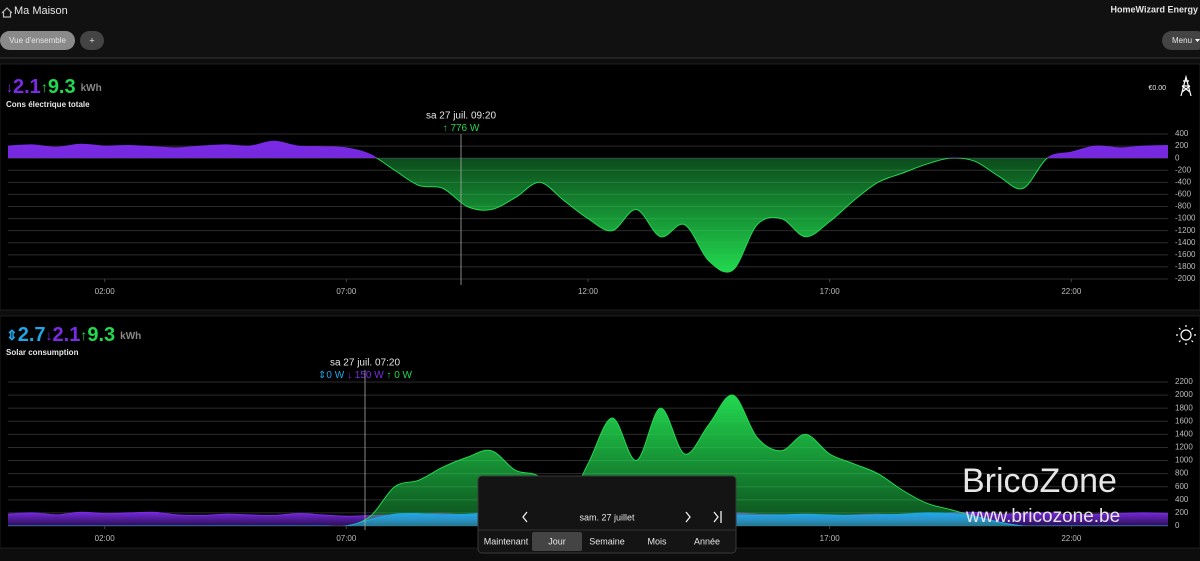 This screenshot has width=1200, height=561. What do you see at coordinates (1154, 9) in the screenshot?
I see `brand: HomeWizard Energy` at bounding box center [1154, 9].